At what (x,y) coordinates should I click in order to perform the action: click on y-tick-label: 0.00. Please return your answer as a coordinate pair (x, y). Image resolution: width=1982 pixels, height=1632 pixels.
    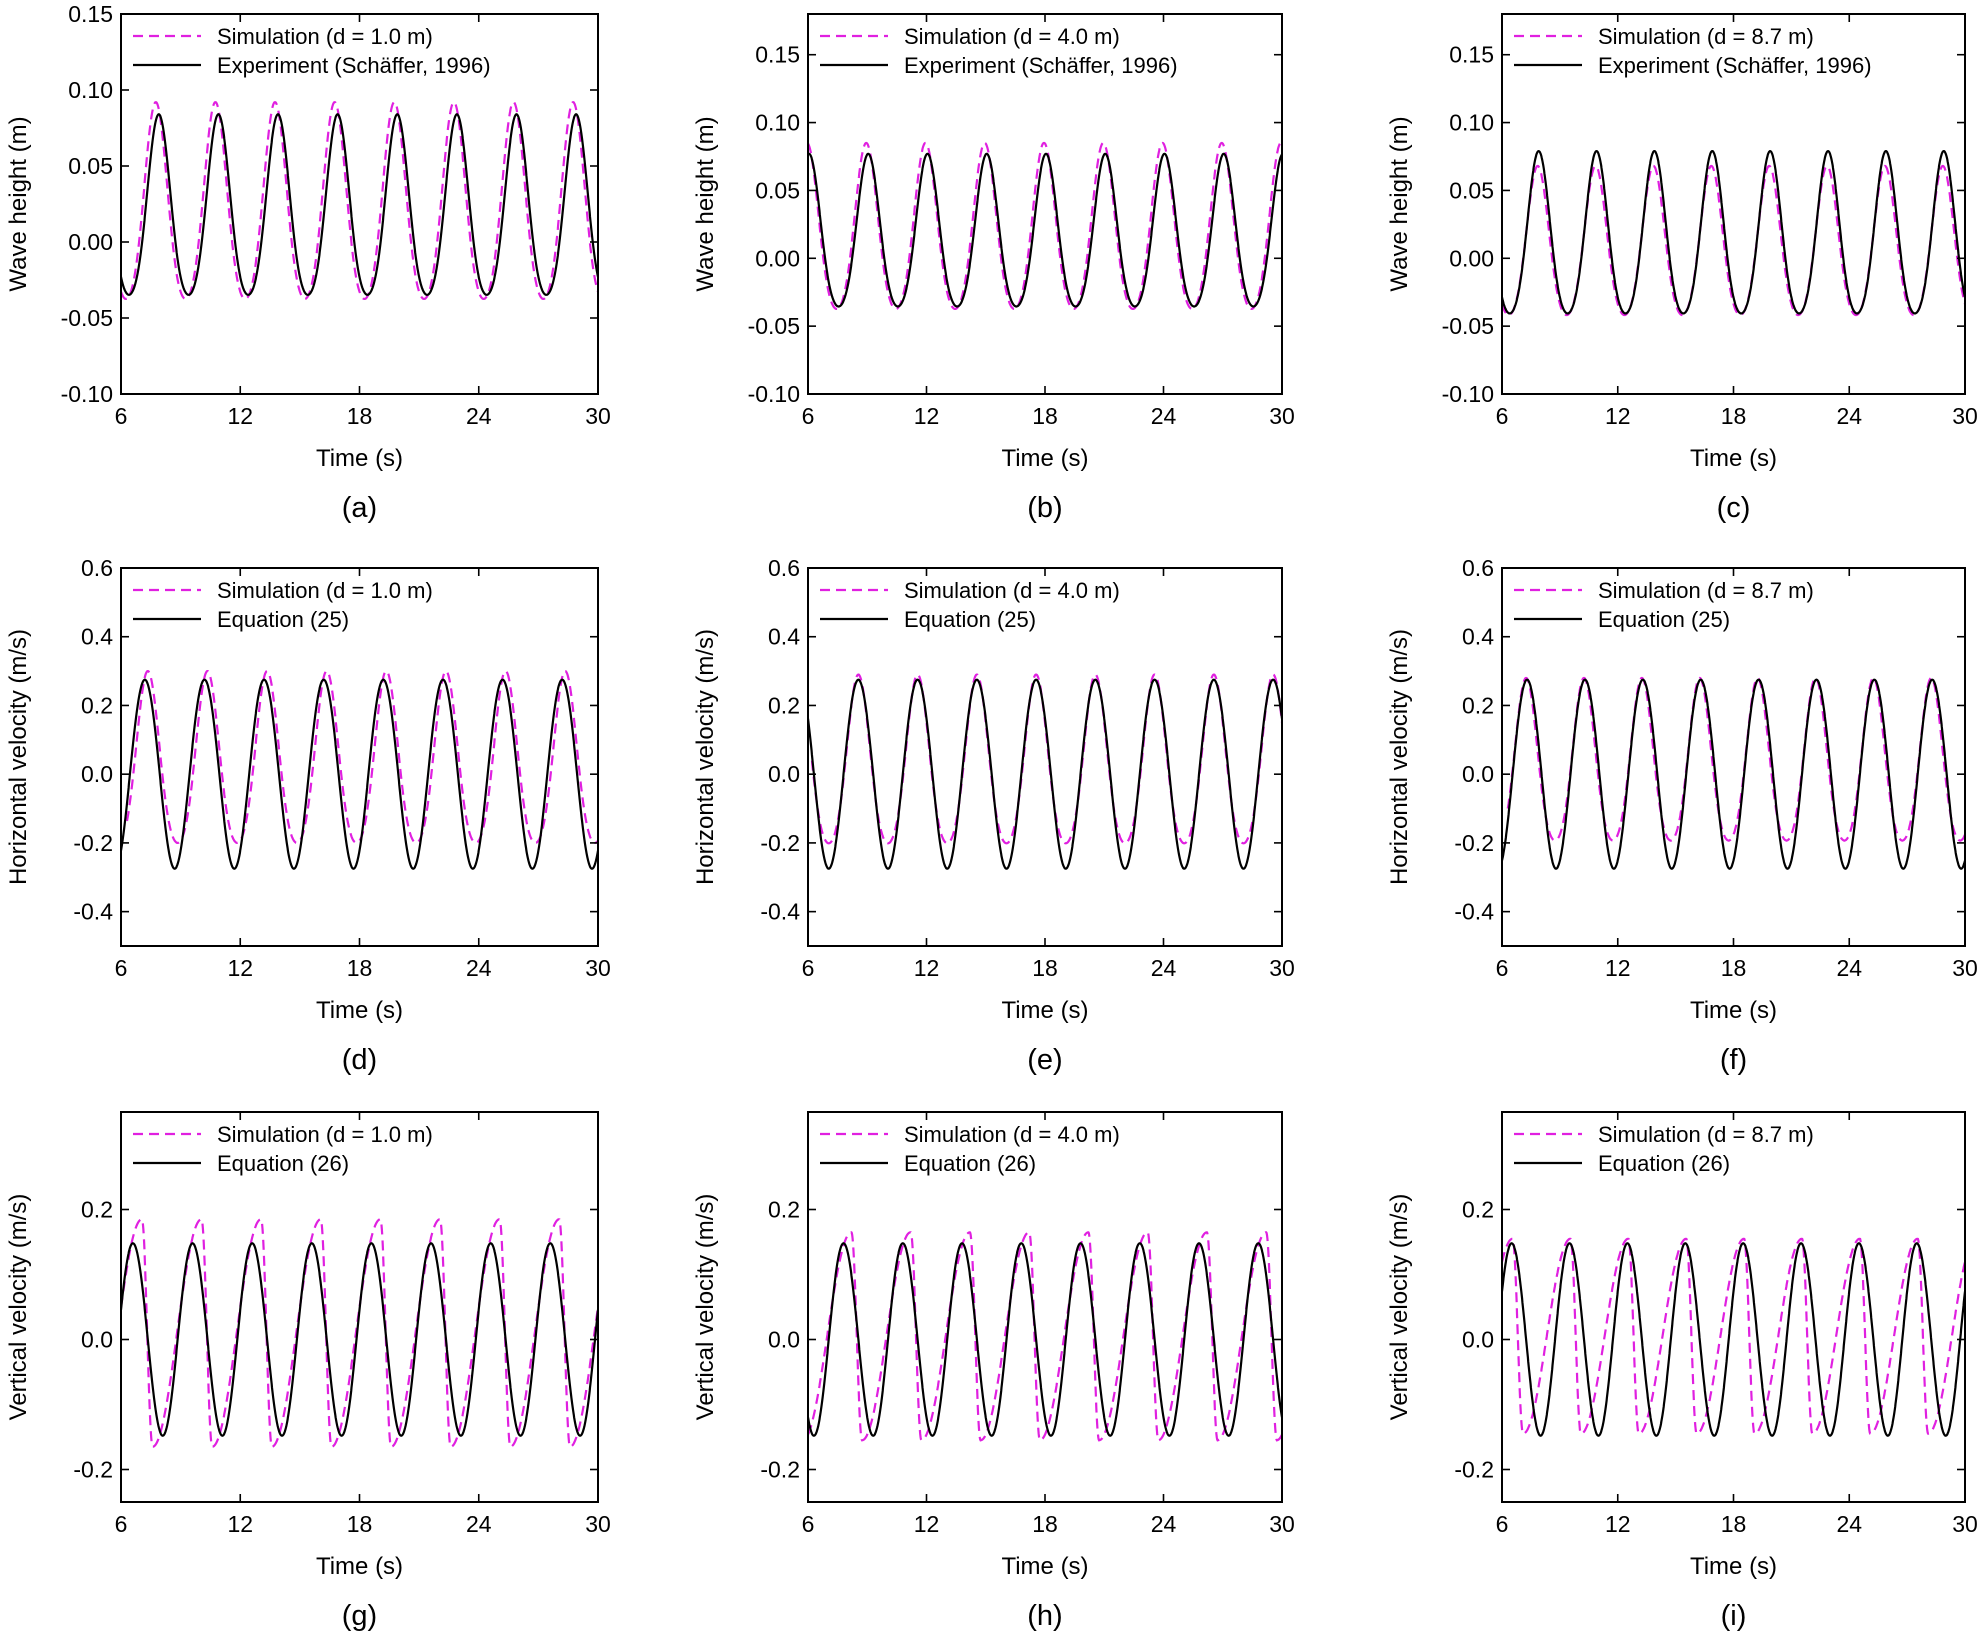
    Looking at the image, I should click on (90, 242).